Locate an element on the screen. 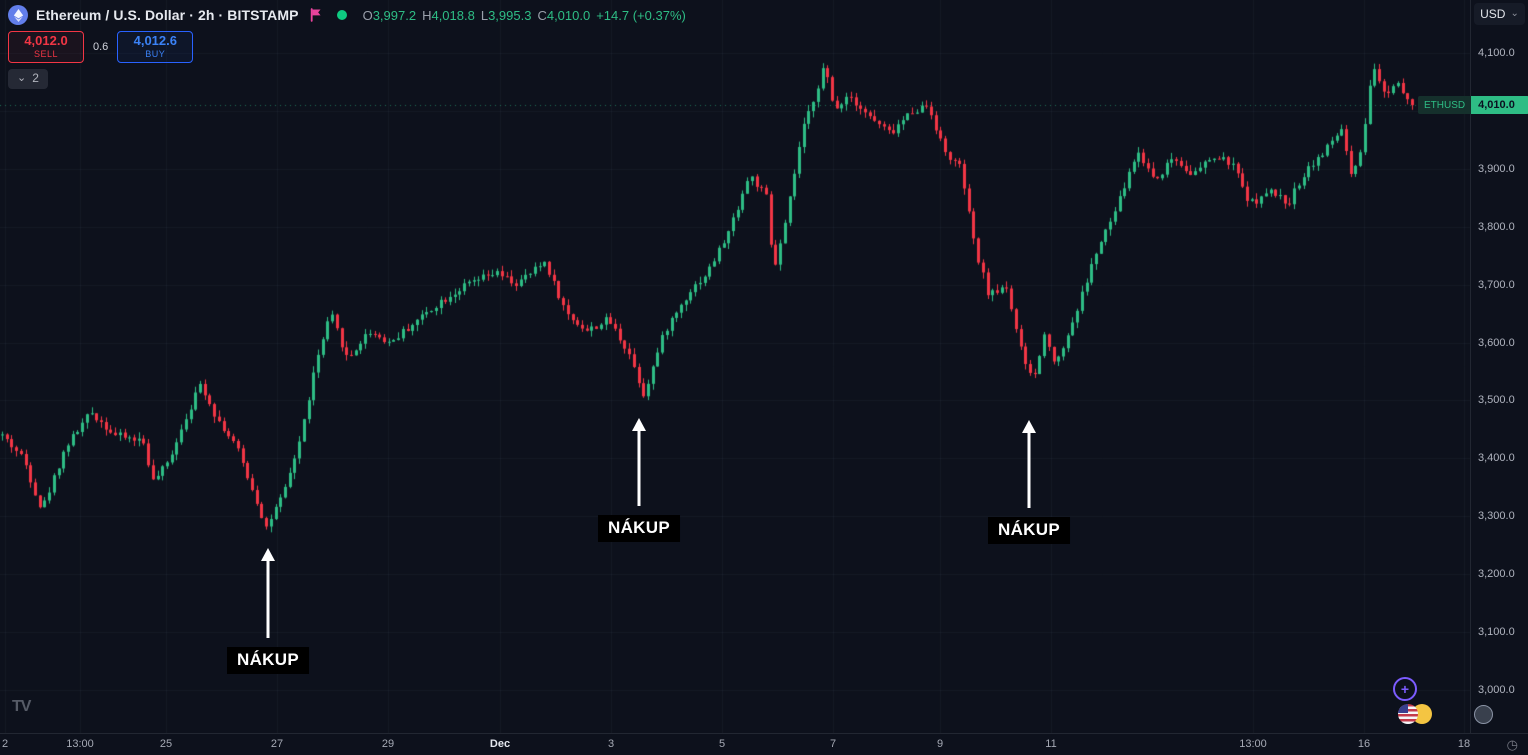 This screenshot has height=755, width=1528. change-value: +14.7 (+0.37%) is located at coordinates (641, 15).